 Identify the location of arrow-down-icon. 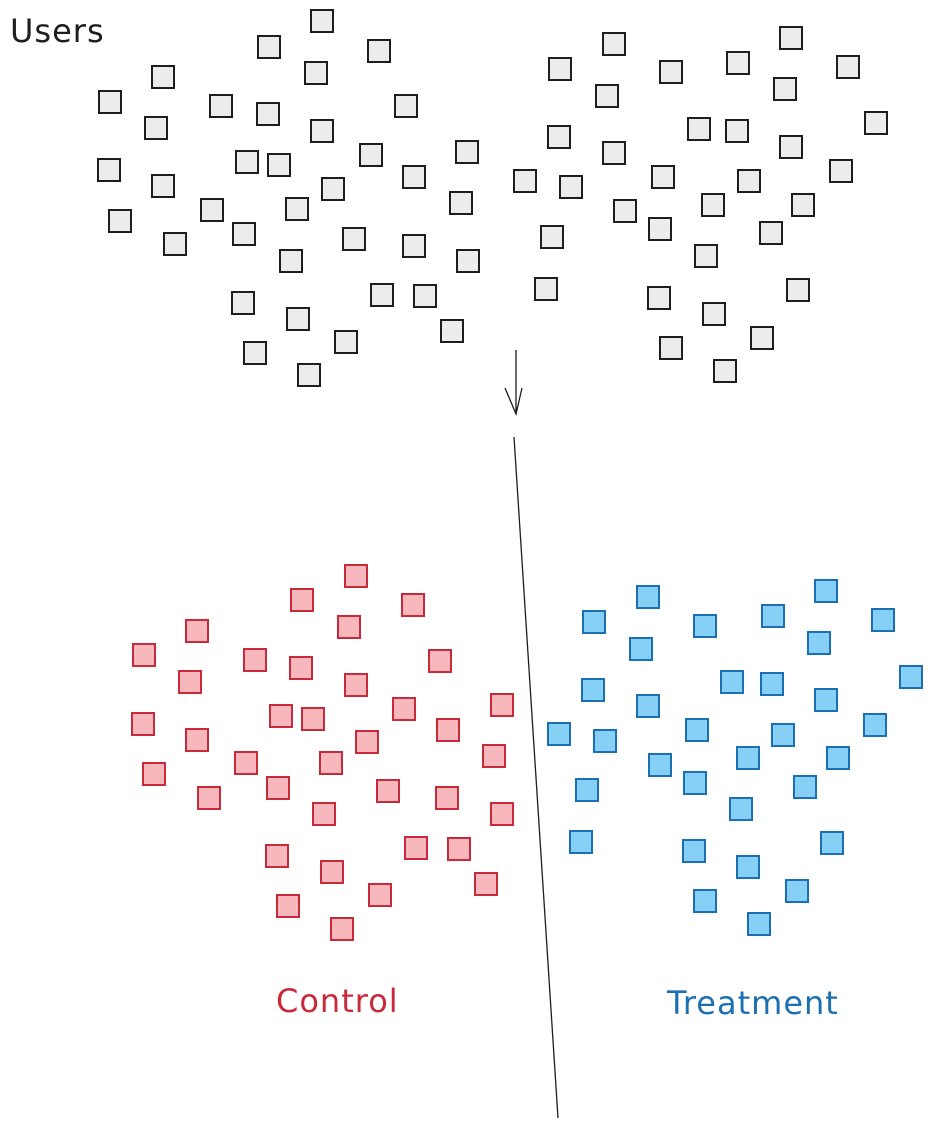
(513, 383).